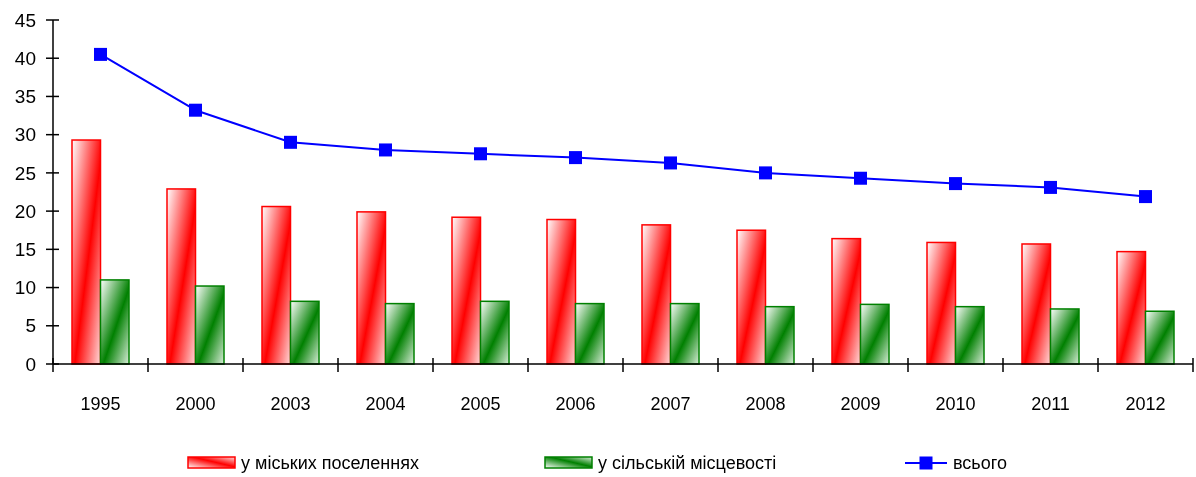 The height and width of the screenshot is (477, 1196). What do you see at coordinates (25, 211) in the screenshot?
I see `y-tick-label: 20` at bounding box center [25, 211].